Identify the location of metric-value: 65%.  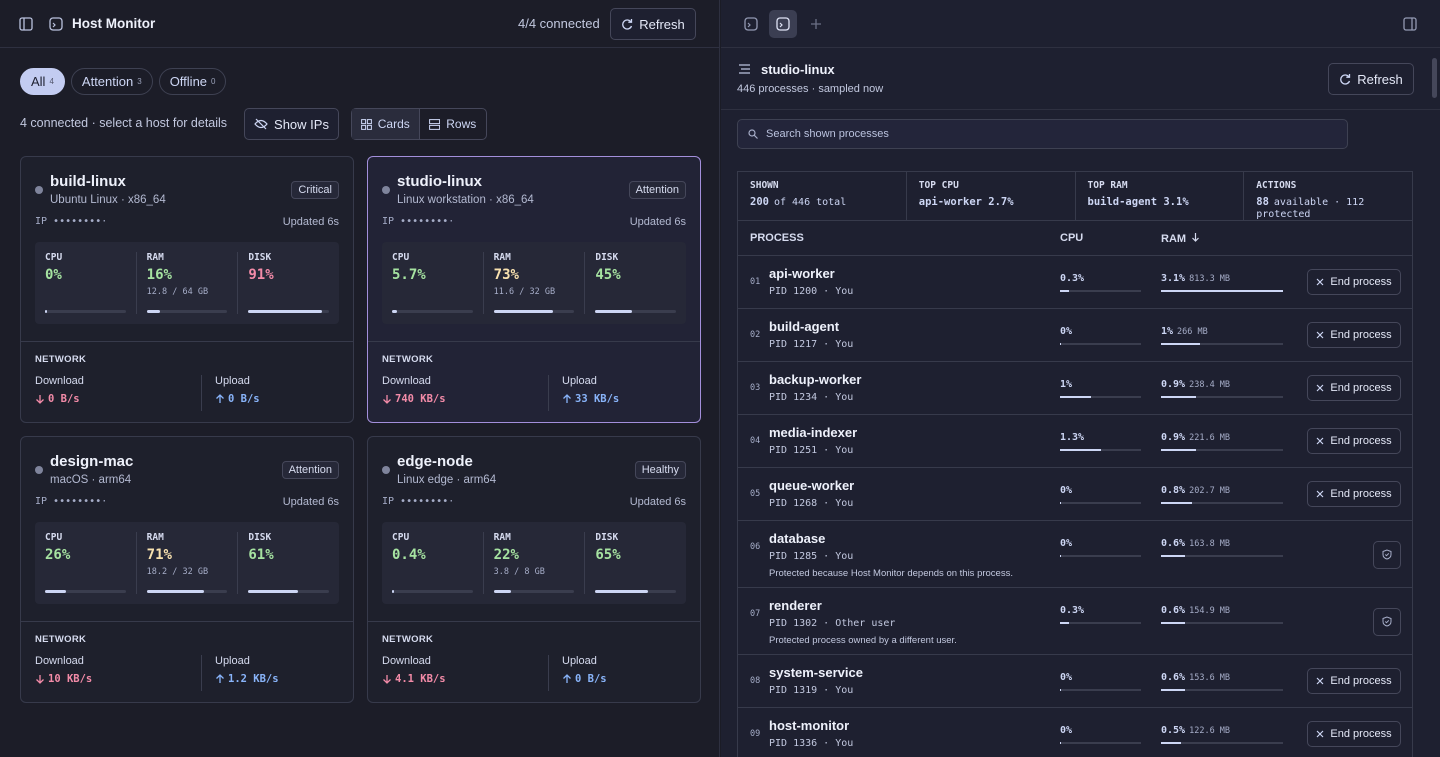
(608, 555).